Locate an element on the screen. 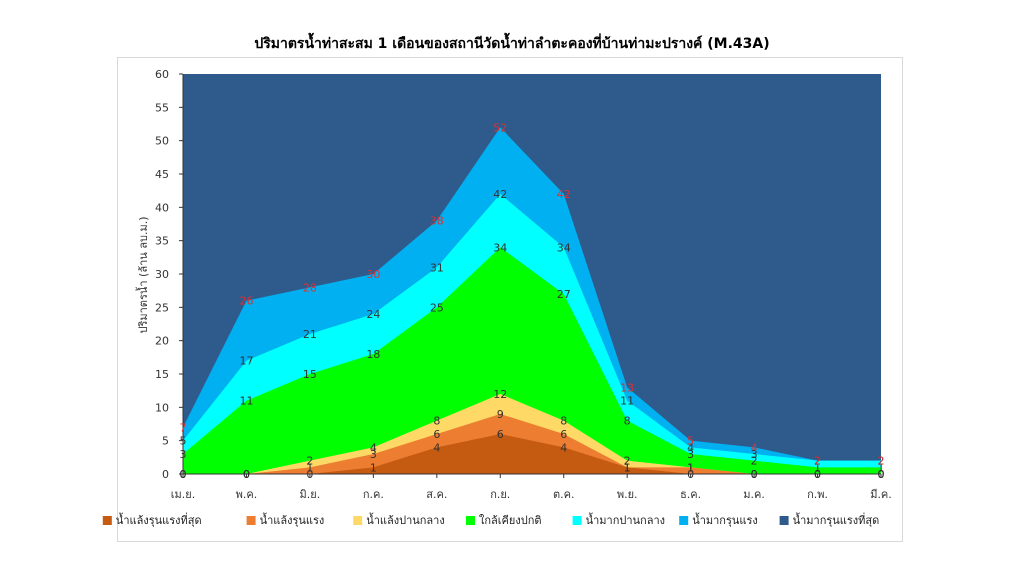  y-axis-label: ปริมาตรน้ำ (ล้าน ลบ.ม.) is located at coordinates (142, 274).